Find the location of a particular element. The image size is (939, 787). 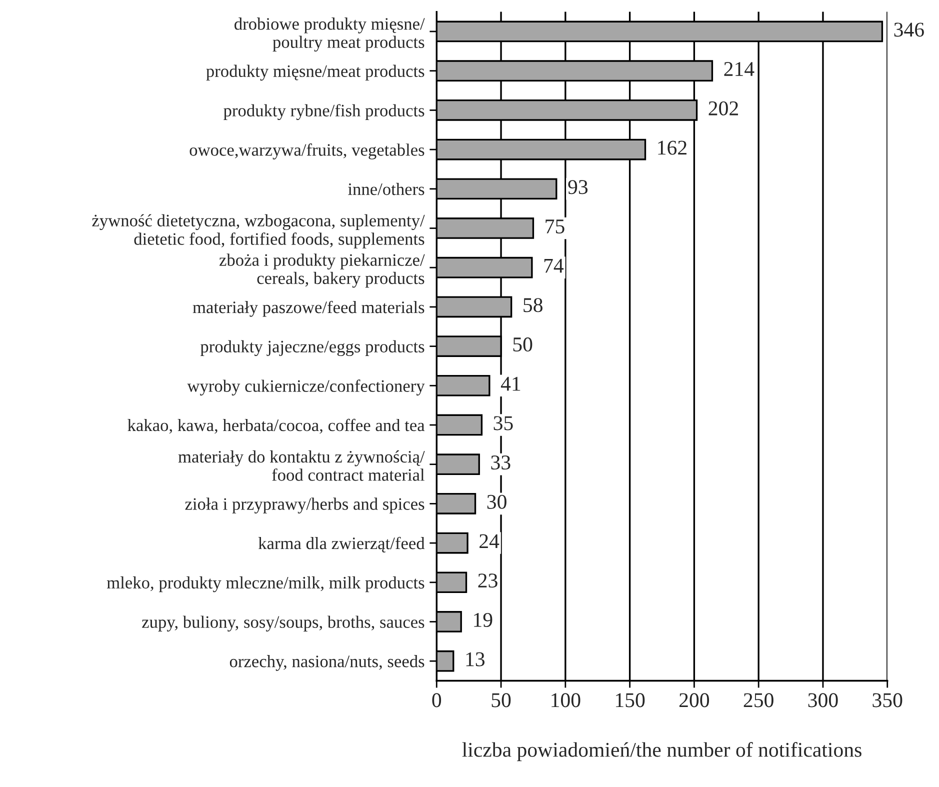

data-label: 58 is located at coordinates (533, 305).